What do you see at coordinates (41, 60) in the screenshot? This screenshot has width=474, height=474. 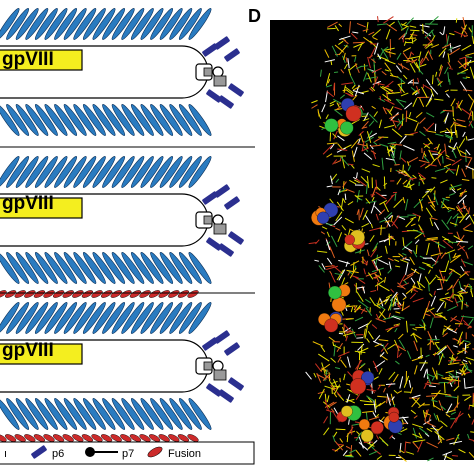 I see `gene-label-box` at bounding box center [41, 60].